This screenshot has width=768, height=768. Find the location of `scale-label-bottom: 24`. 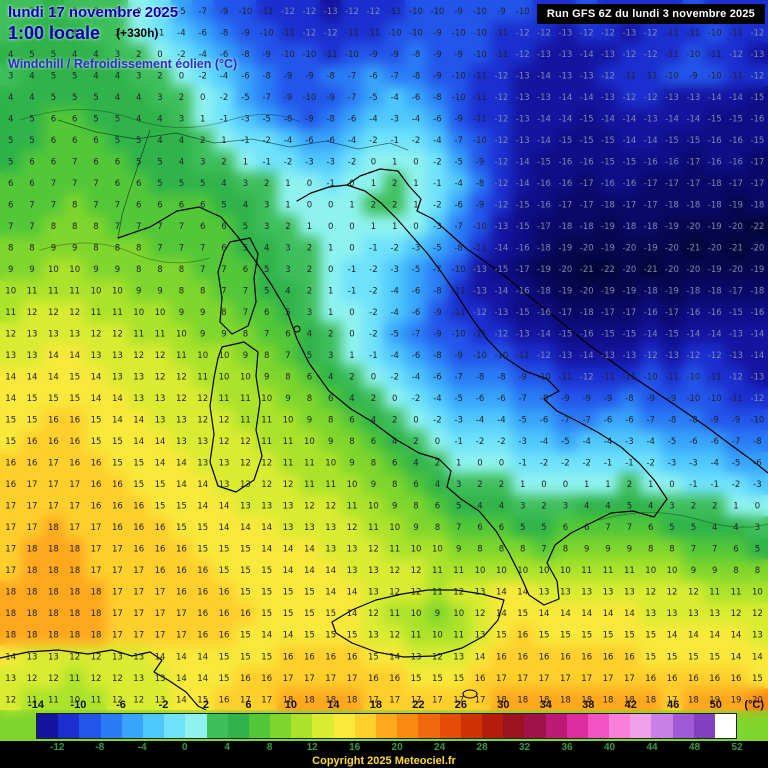

scale-label-bottom: 24 is located at coordinates (440, 747).